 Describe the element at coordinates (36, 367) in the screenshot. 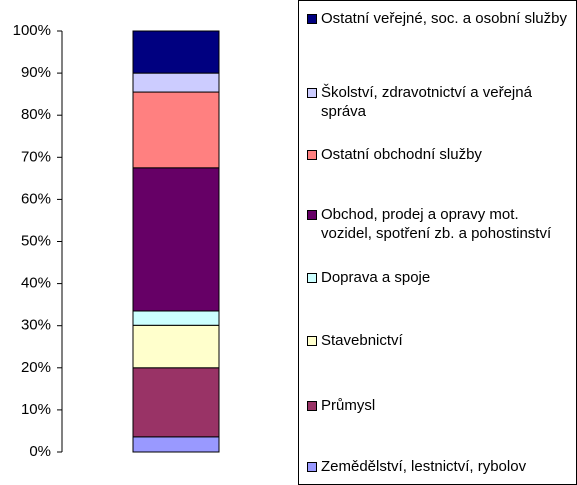

I see `y-tick-label: 20%` at that location.